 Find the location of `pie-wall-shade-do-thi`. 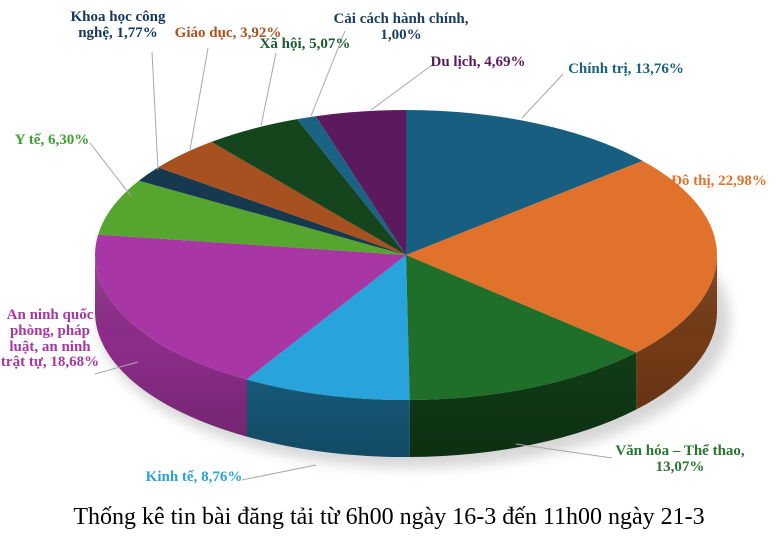

pie-wall-shade-do-thi is located at coordinates (677, 332).